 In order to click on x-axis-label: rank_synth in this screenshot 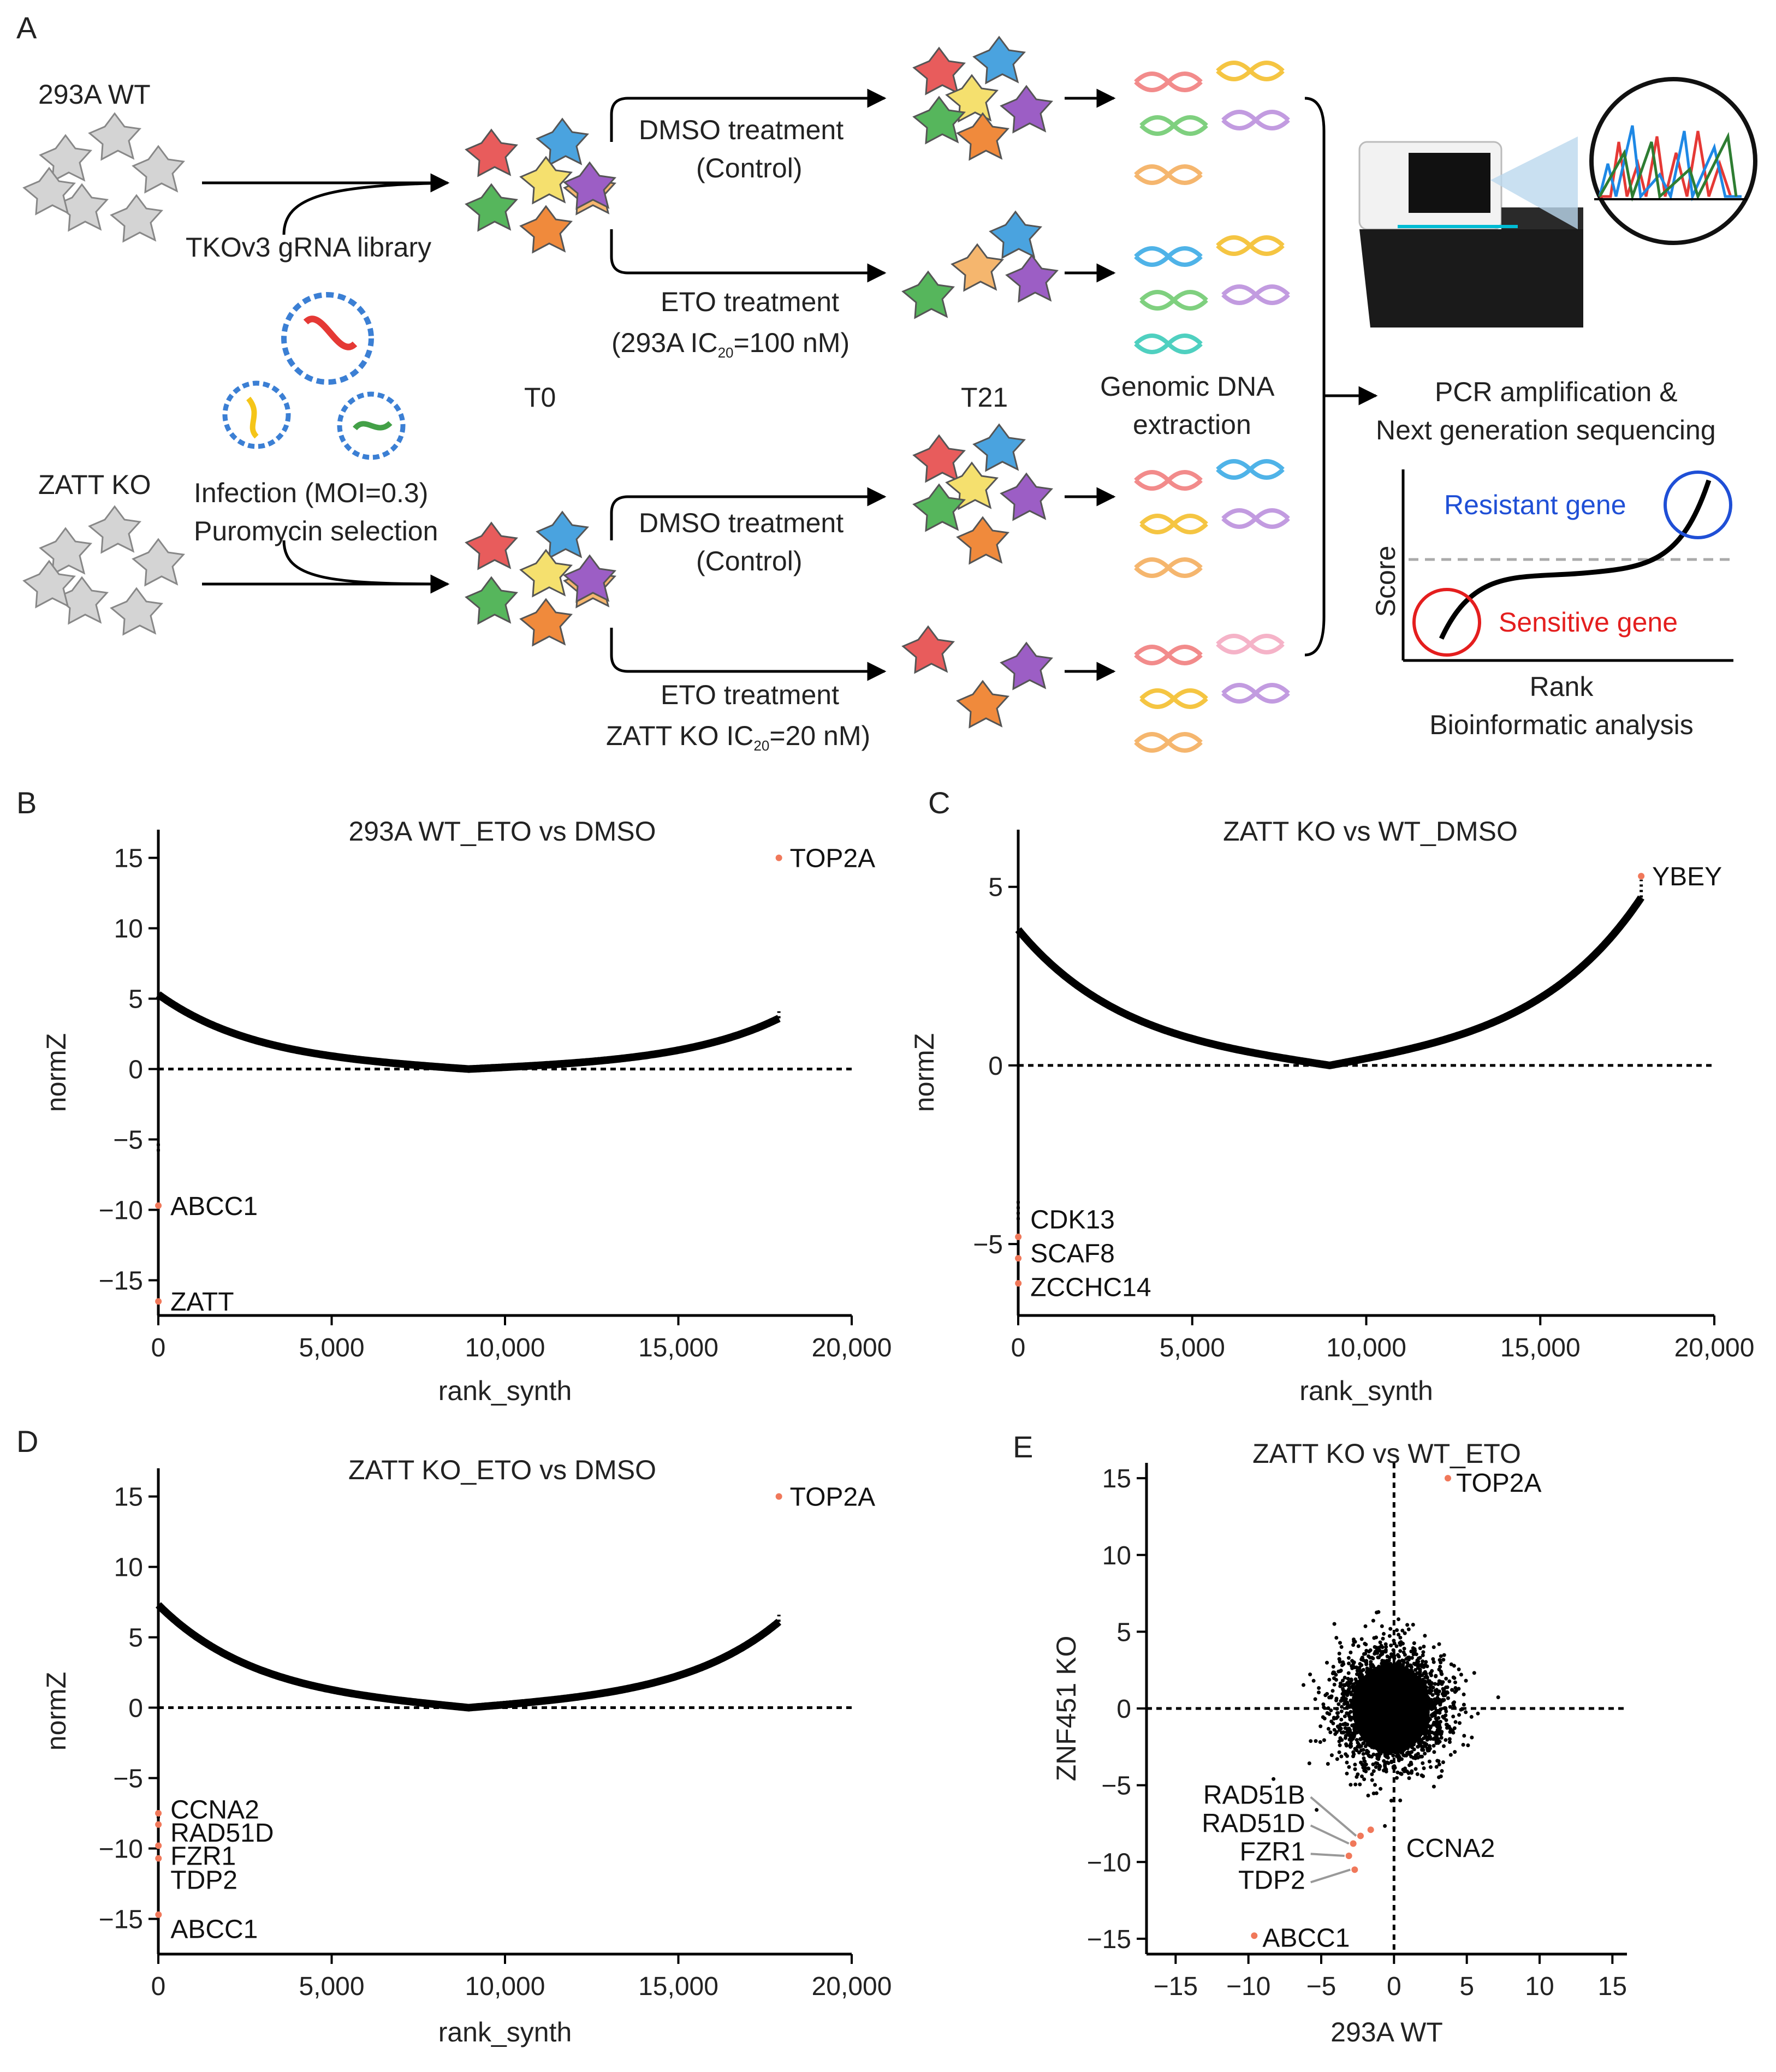, I will do `click(505, 2032)`.